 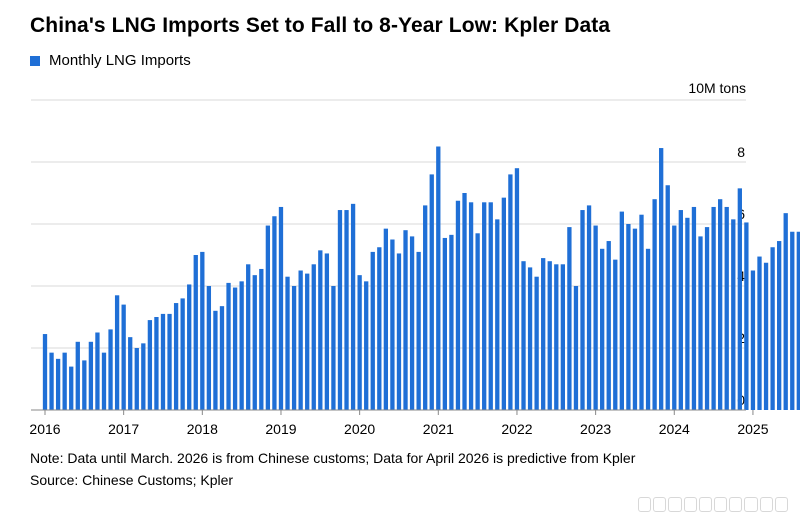 I want to click on legend-label: Monthly LNG Imports, so click(x=120, y=60).